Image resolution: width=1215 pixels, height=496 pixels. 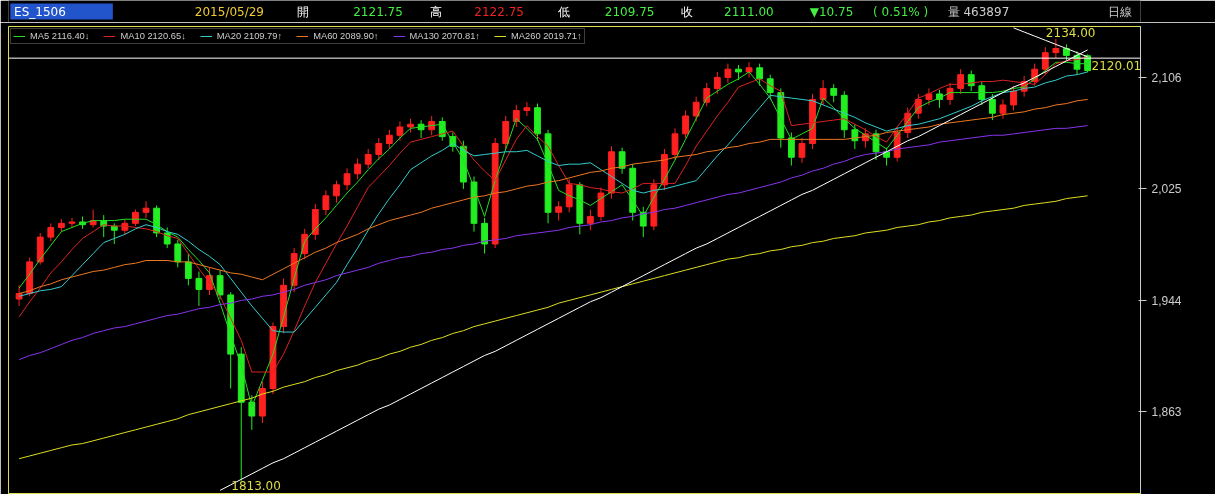 I want to click on text: 2122.75, so click(x=499, y=12).